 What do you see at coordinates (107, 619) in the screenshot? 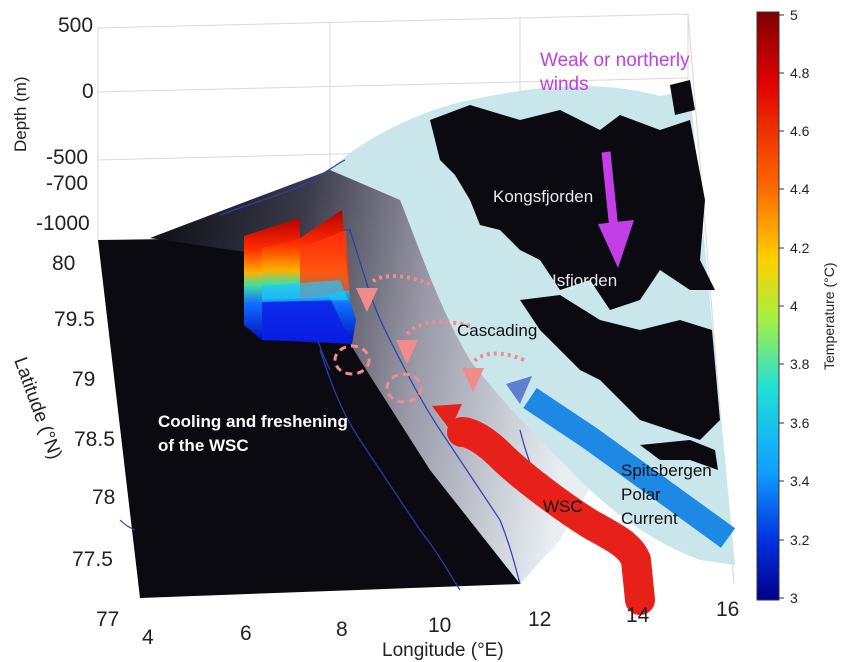
I see `lat-tick-77: 77` at bounding box center [107, 619].